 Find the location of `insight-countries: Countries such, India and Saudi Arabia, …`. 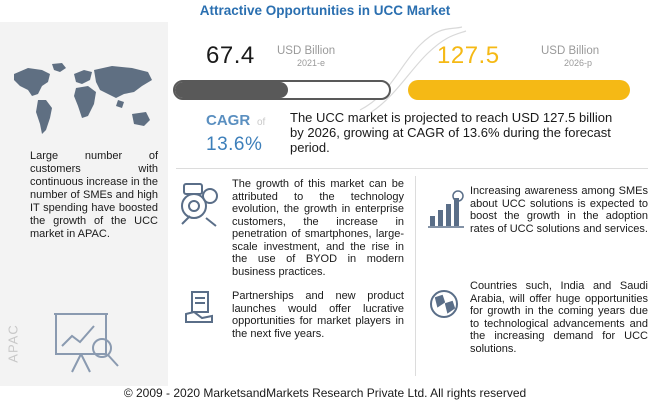

insight-countries: Countries such, India and Saudi Arabia, … is located at coordinates (559, 317).